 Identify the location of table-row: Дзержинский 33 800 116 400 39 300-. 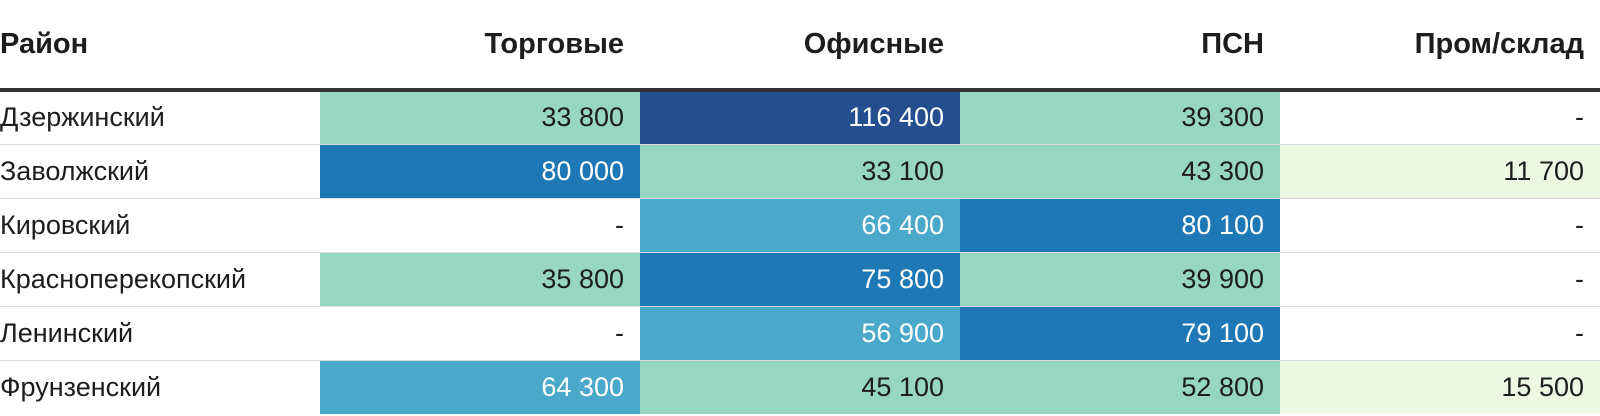
(800, 117).